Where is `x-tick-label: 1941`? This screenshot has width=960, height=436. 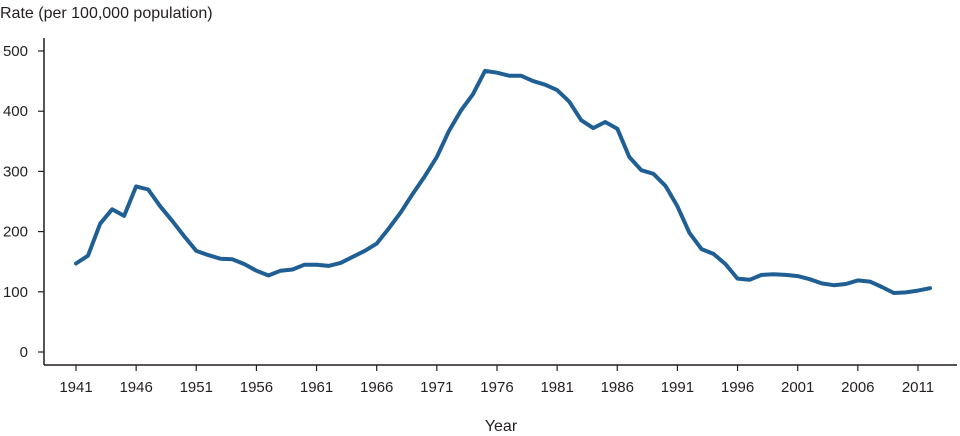 x-tick-label: 1941 is located at coordinates (75, 387).